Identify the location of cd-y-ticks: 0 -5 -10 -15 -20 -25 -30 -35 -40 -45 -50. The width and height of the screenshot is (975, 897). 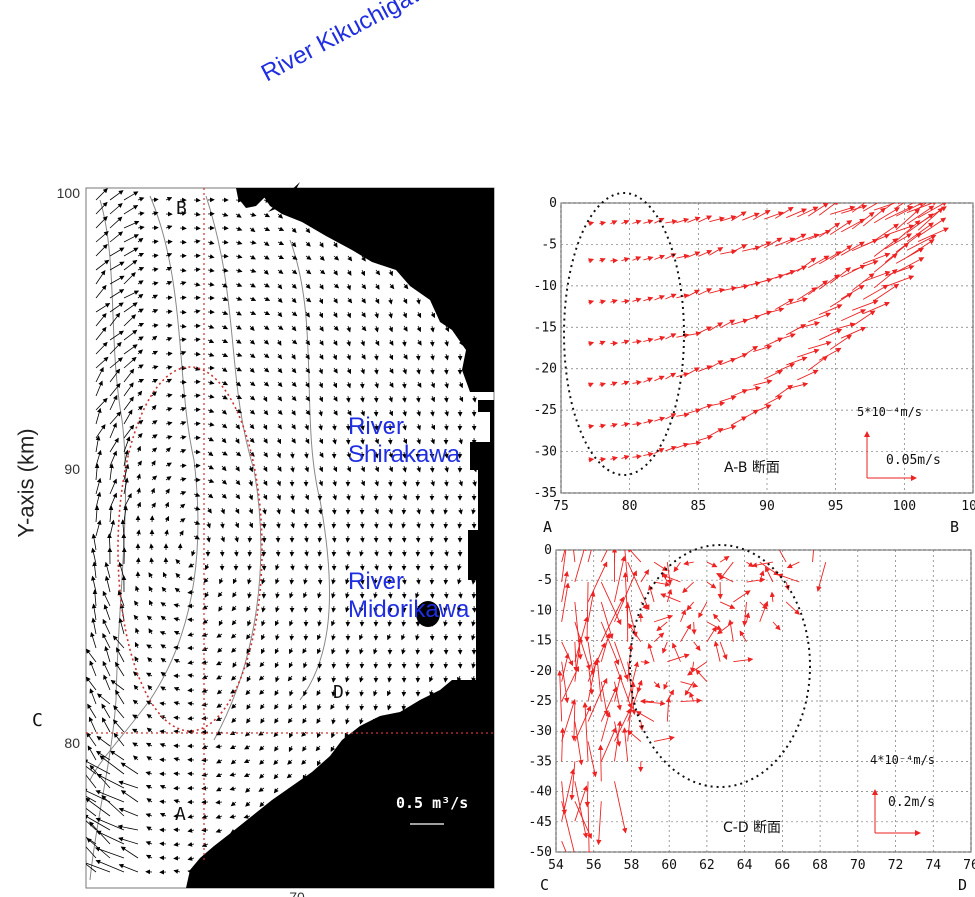
(540, 701).